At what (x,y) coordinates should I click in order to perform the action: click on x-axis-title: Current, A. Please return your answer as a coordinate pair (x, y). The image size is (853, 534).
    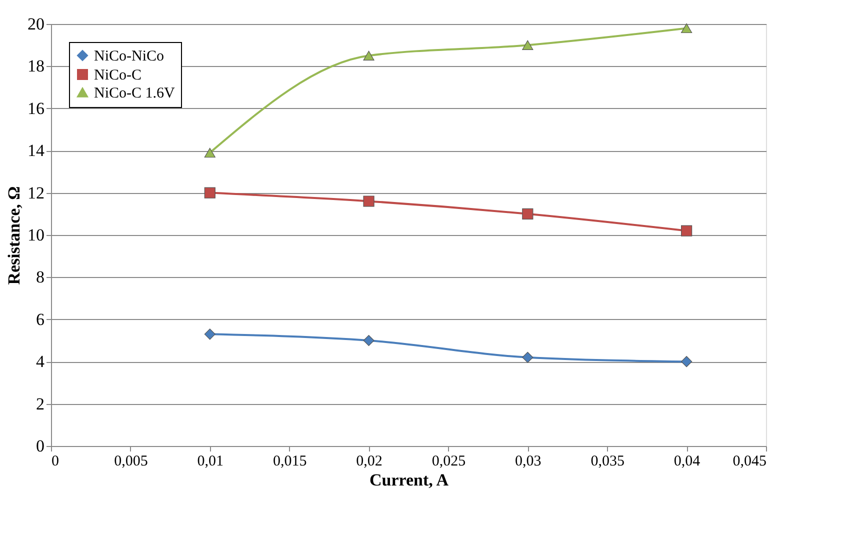
    Looking at the image, I should click on (409, 480).